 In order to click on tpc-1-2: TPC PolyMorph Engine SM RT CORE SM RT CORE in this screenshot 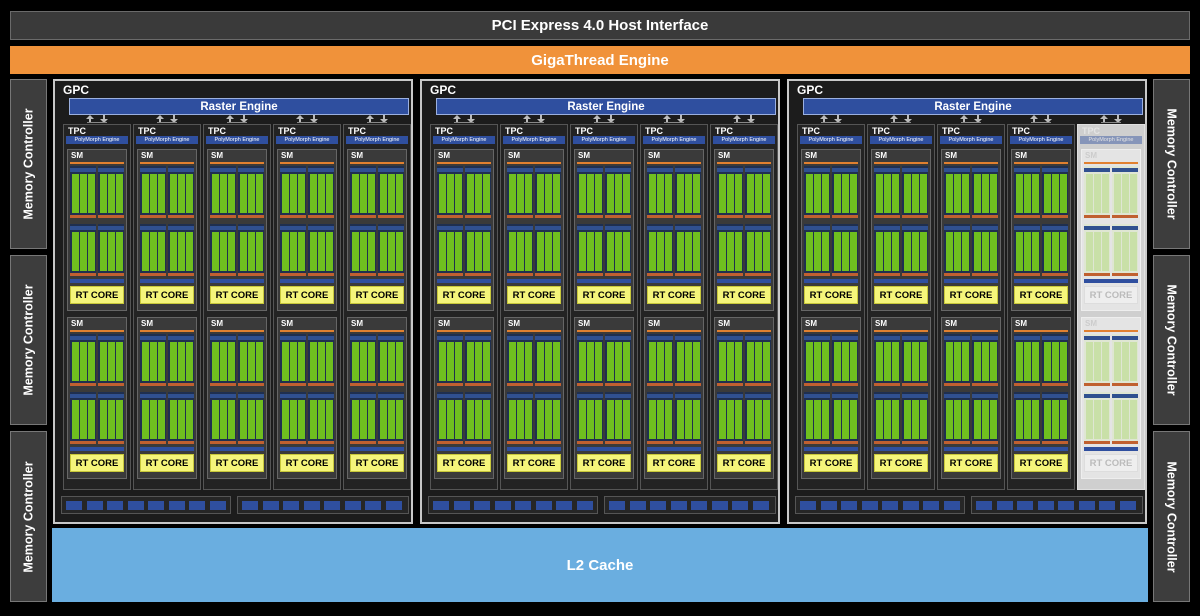, I will do `click(167, 307)`.